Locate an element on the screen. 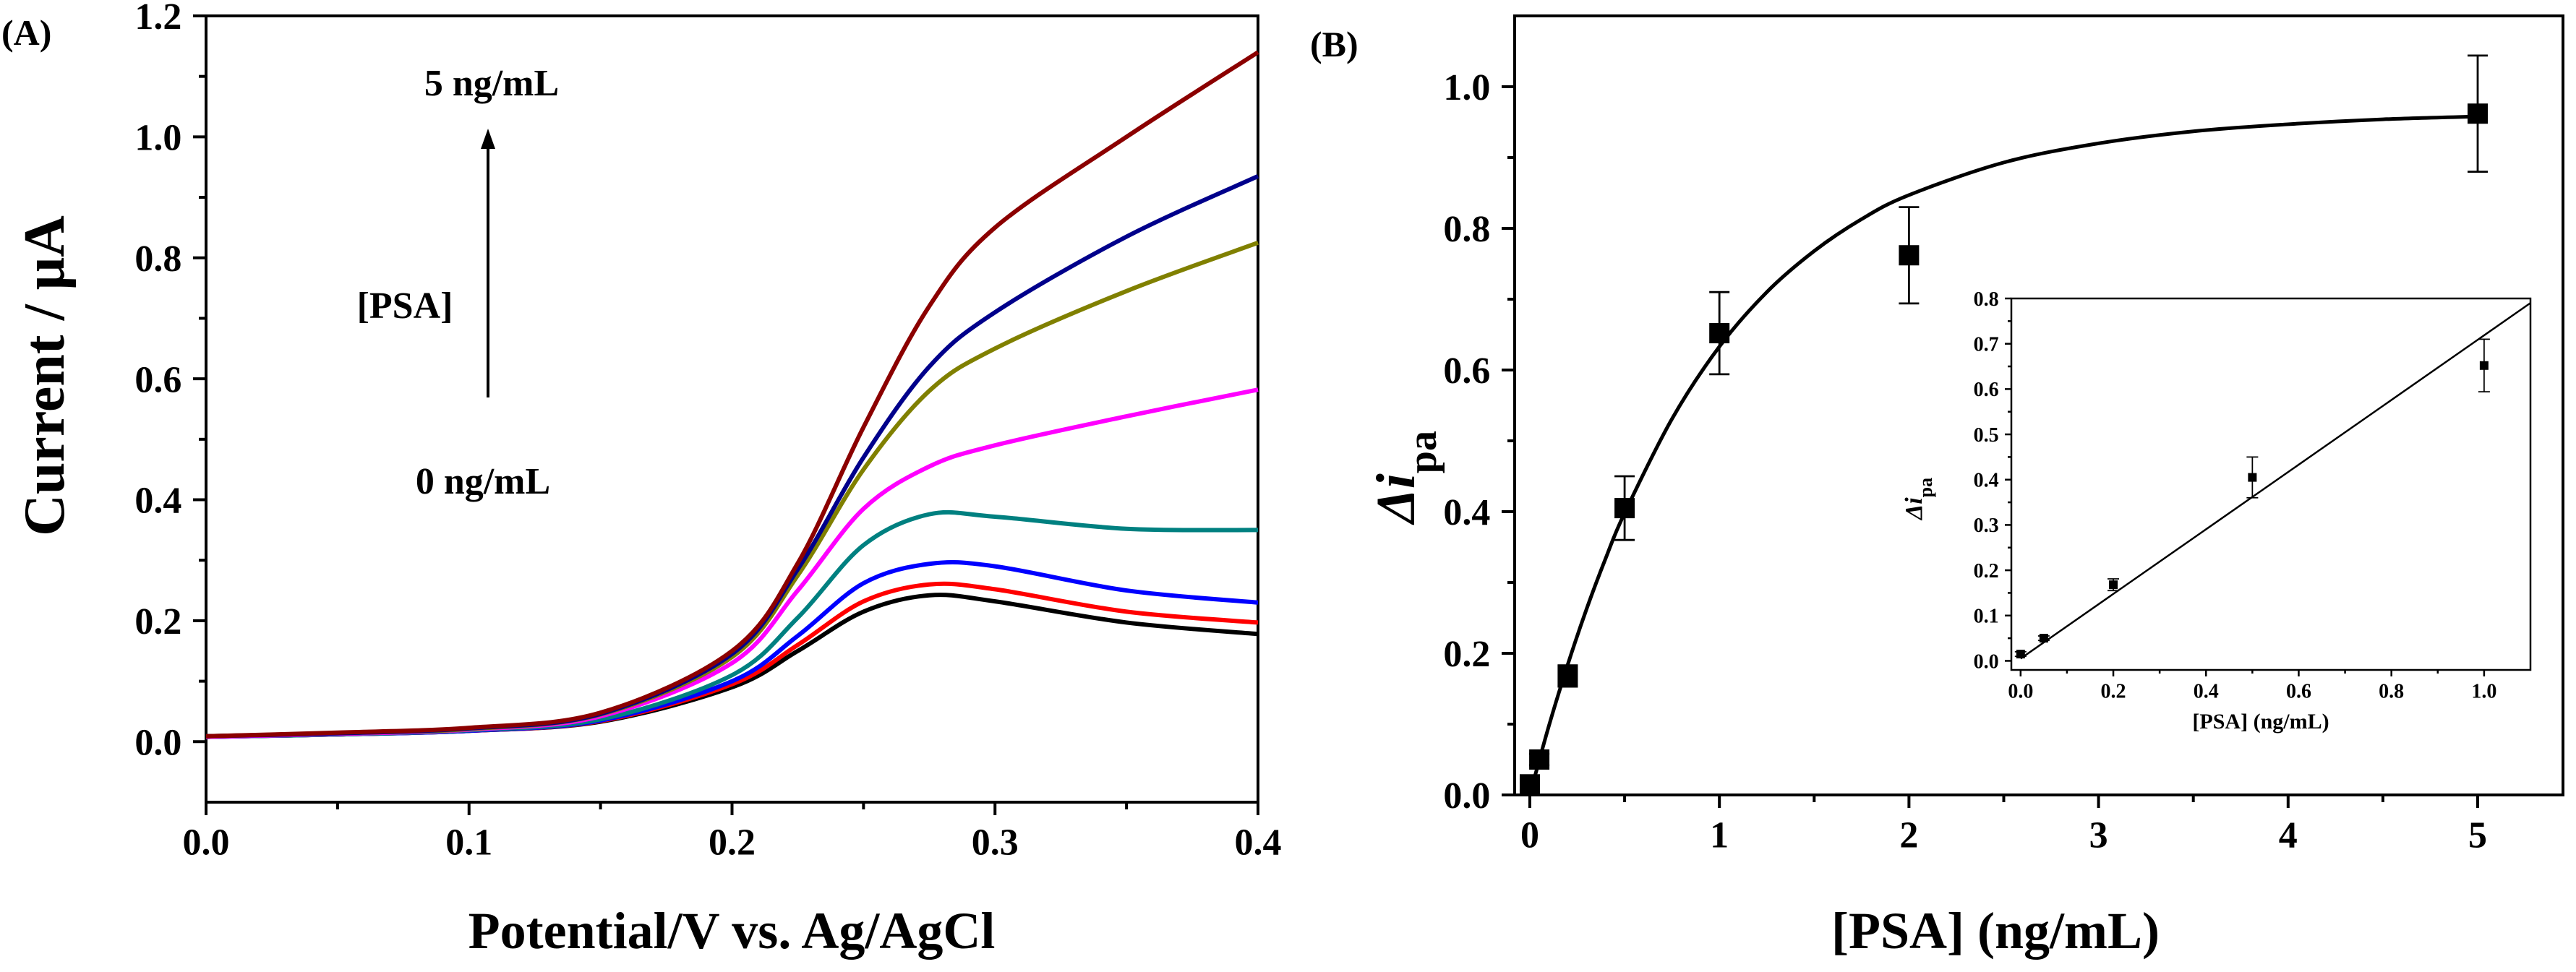 The image size is (2576, 972). panel-a-y-tick-label: 0.6 is located at coordinates (157, 379).